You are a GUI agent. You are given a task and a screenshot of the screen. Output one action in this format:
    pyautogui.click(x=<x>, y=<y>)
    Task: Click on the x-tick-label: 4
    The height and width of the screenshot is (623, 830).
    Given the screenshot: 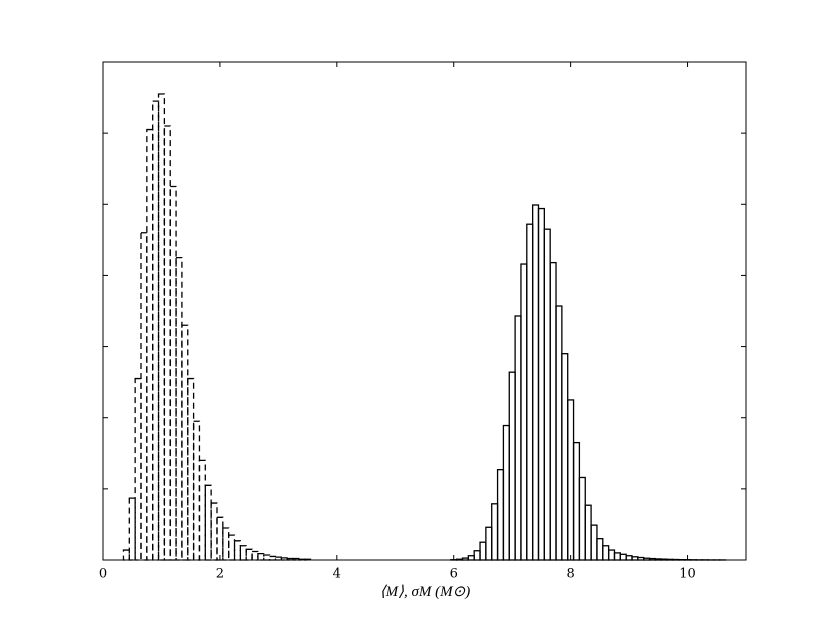 What is the action you would take?
    pyautogui.click(x=337, y=574)
    